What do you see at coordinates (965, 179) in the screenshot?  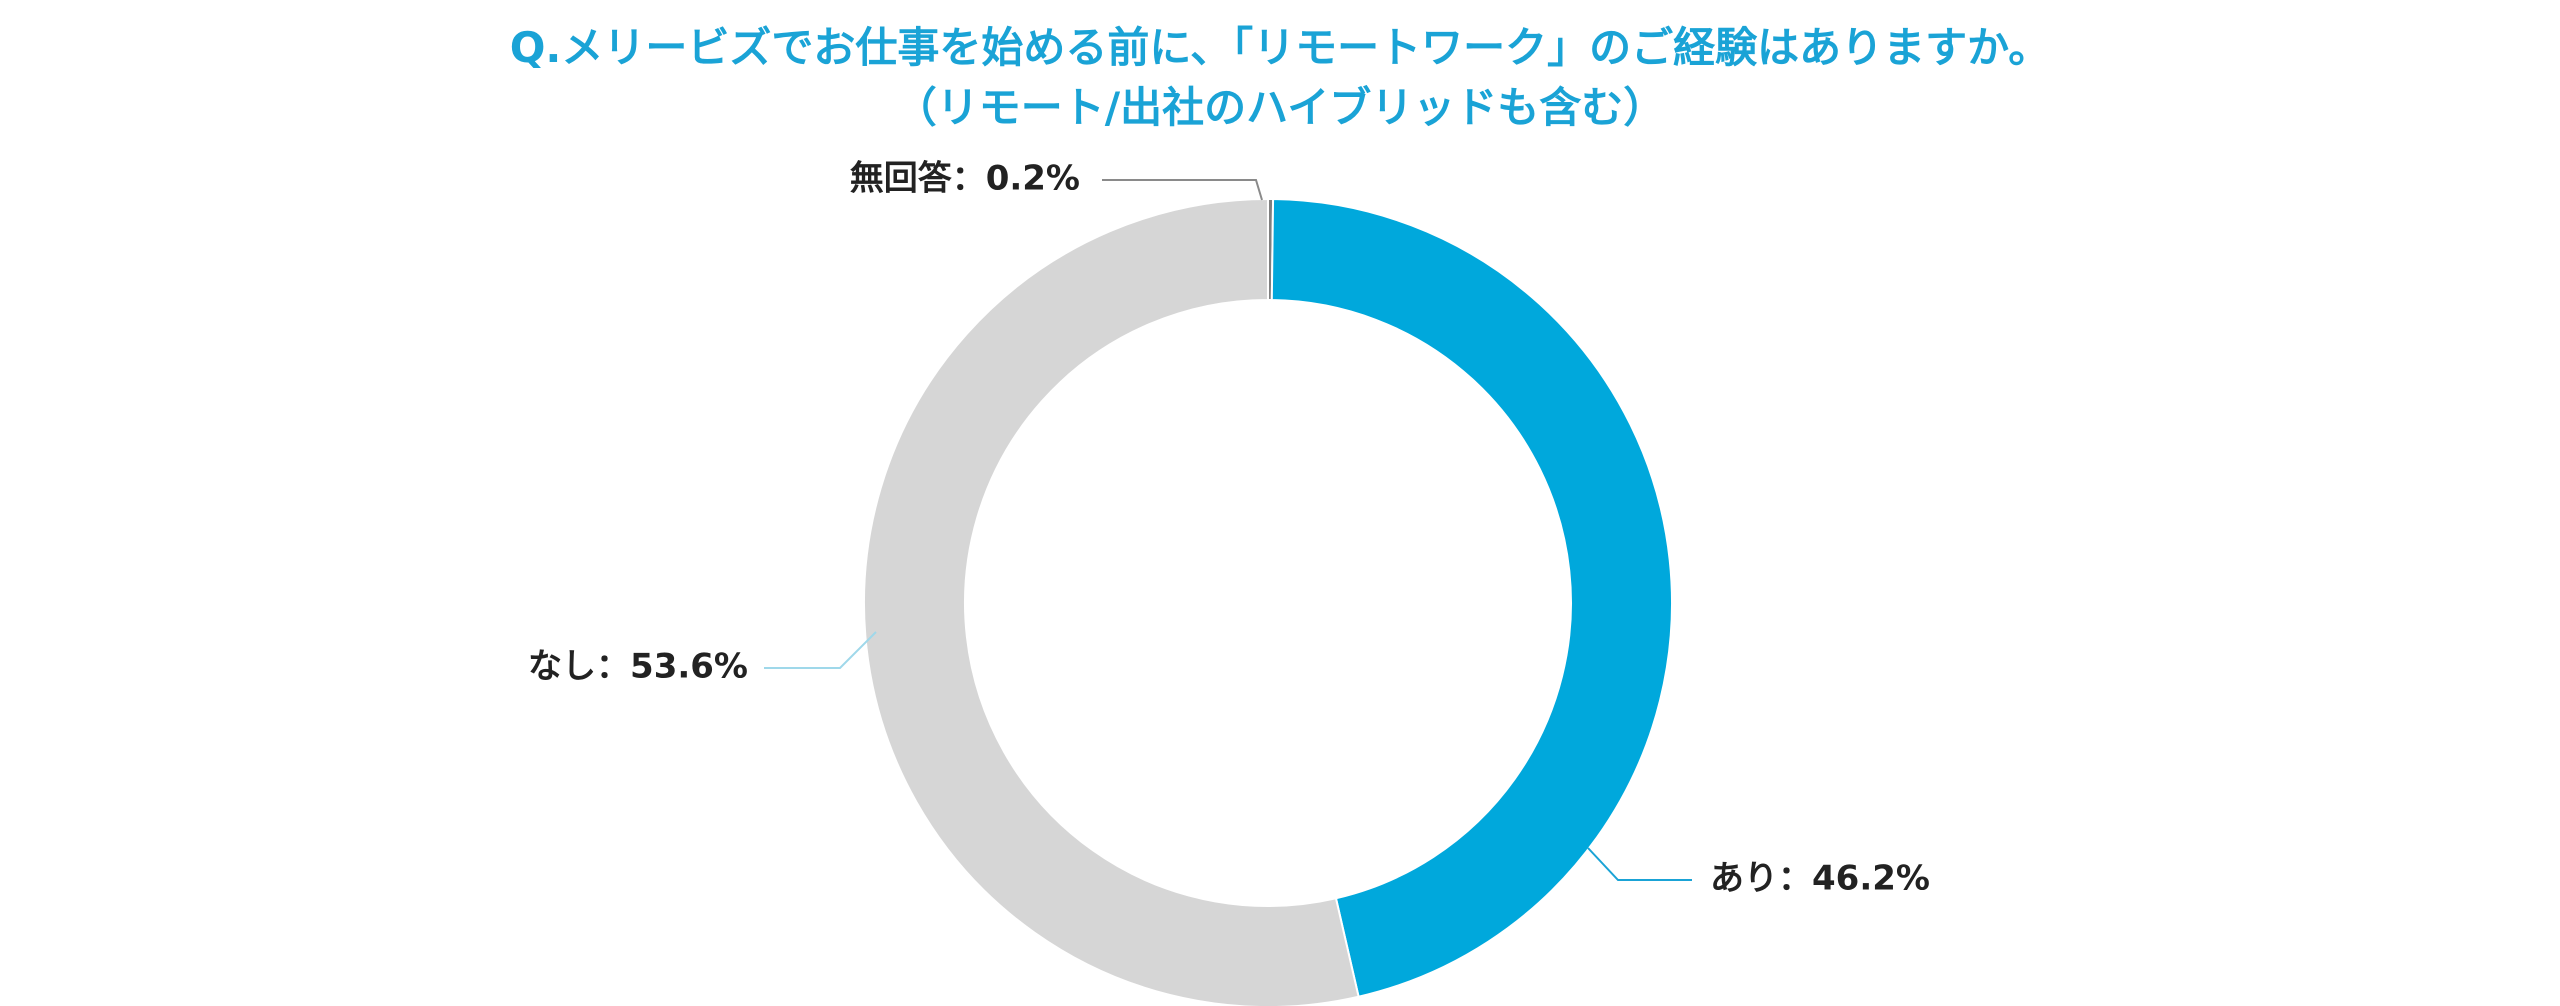 I see `slice-label-0: 無回答：0.2%` at bounding box center [965, 179].